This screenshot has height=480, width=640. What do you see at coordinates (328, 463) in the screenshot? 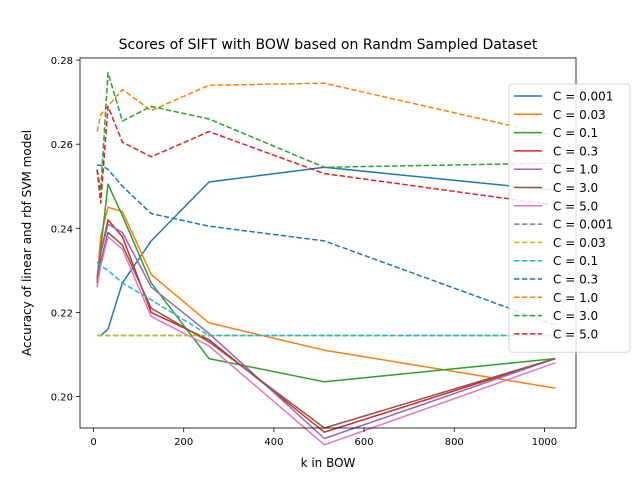
I see `x-axis-label: k in BOW` at bounding box center [328, 463].